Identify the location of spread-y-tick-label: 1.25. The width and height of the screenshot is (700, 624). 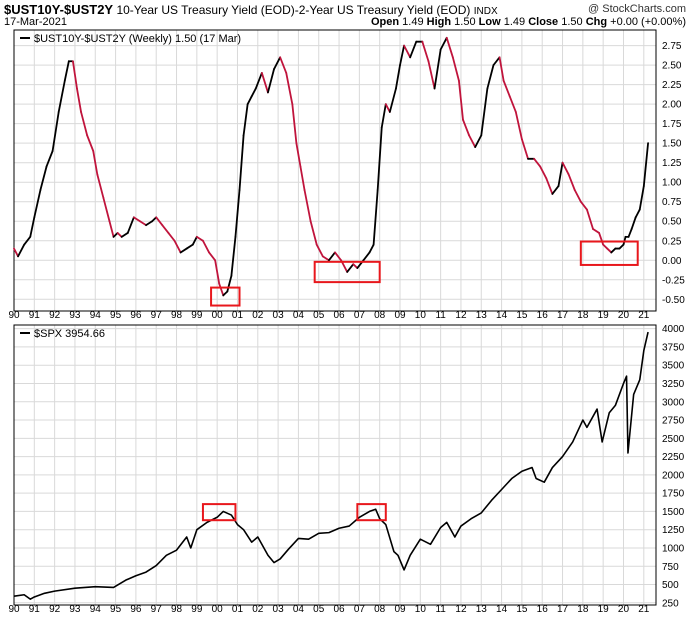
(672, 163).